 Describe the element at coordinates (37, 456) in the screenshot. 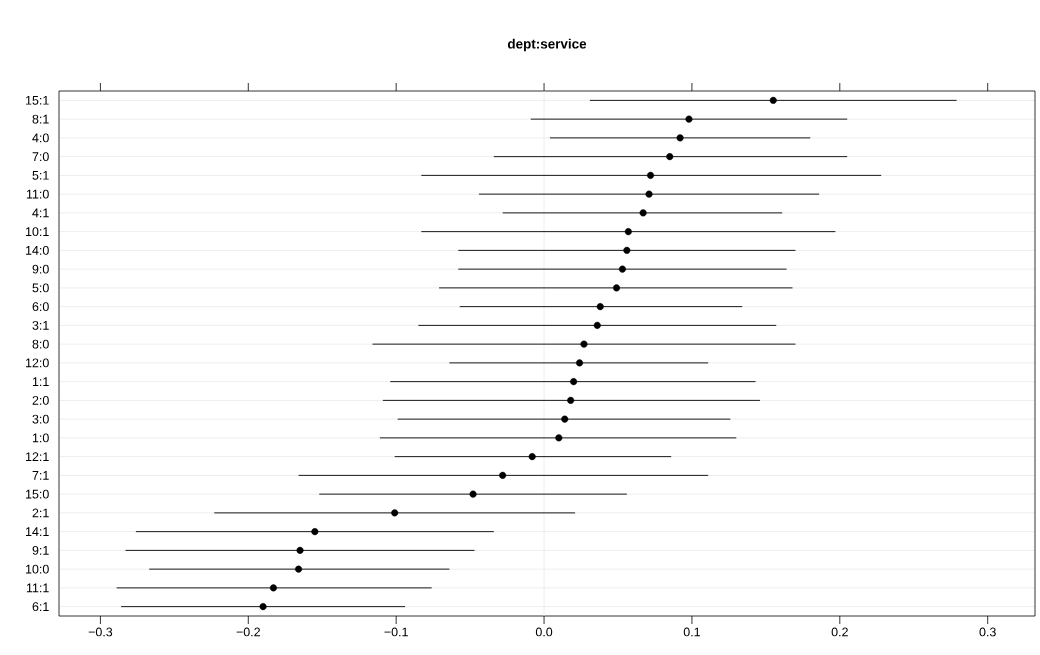

I see `y-tick-label: 12:1` at that location.